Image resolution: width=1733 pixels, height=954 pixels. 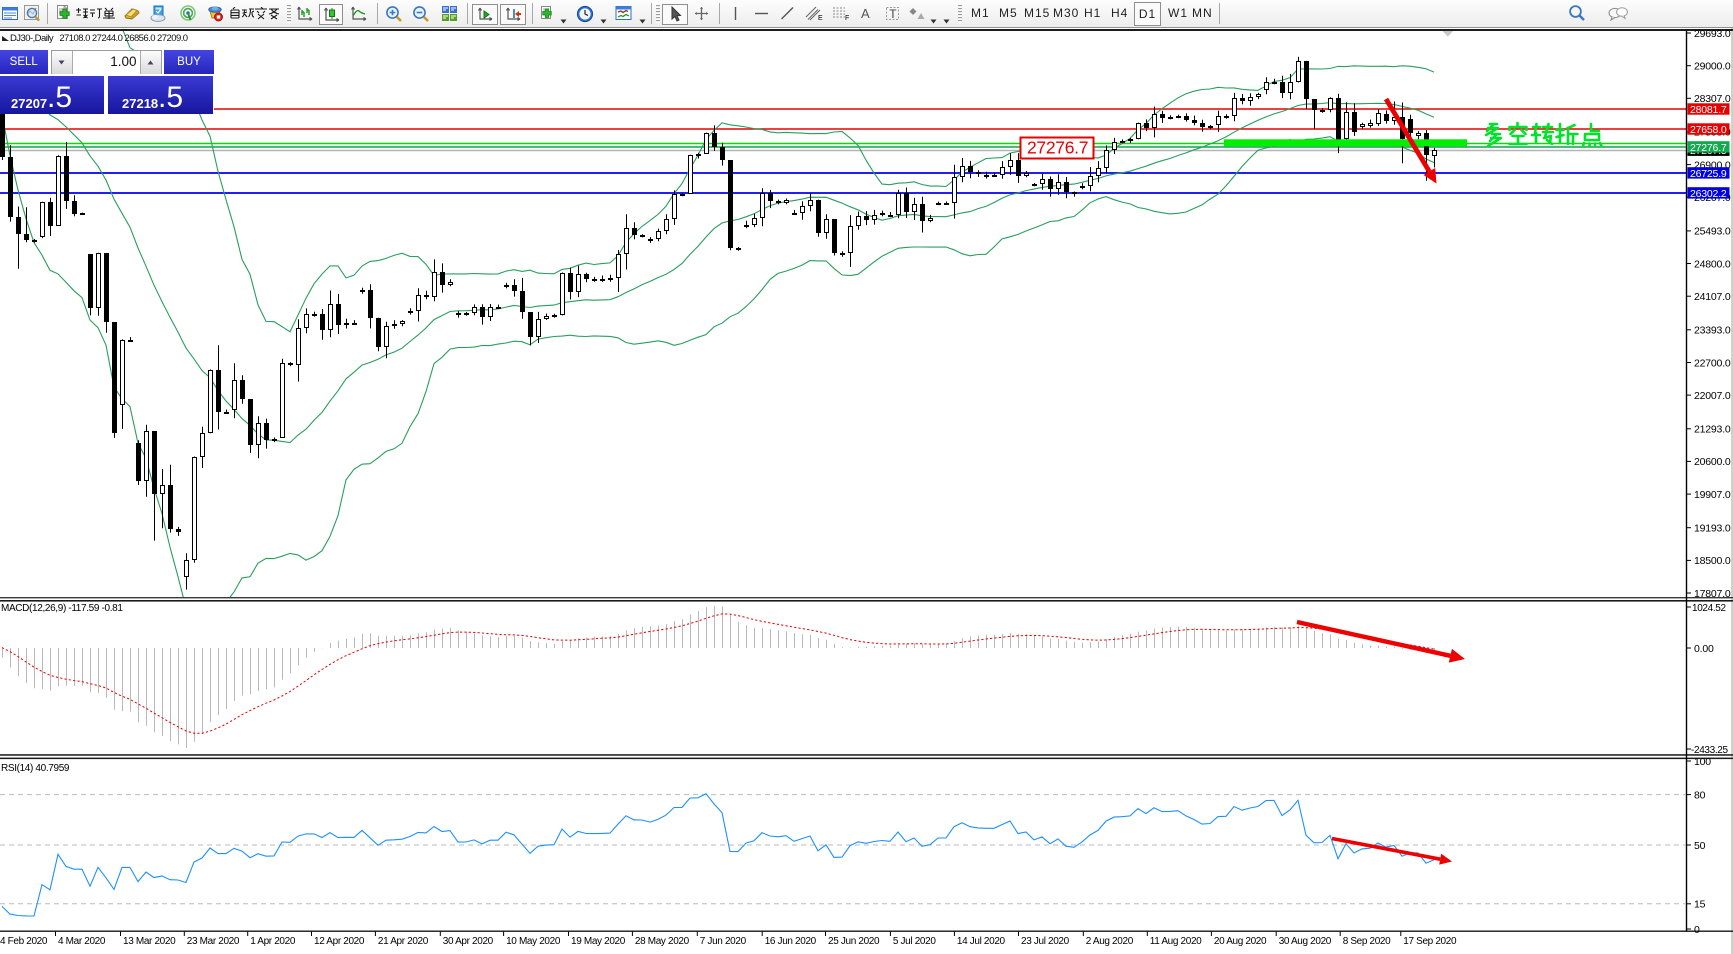 I want to click on svg-text: 29000.0, so click(x=1712, y=67).